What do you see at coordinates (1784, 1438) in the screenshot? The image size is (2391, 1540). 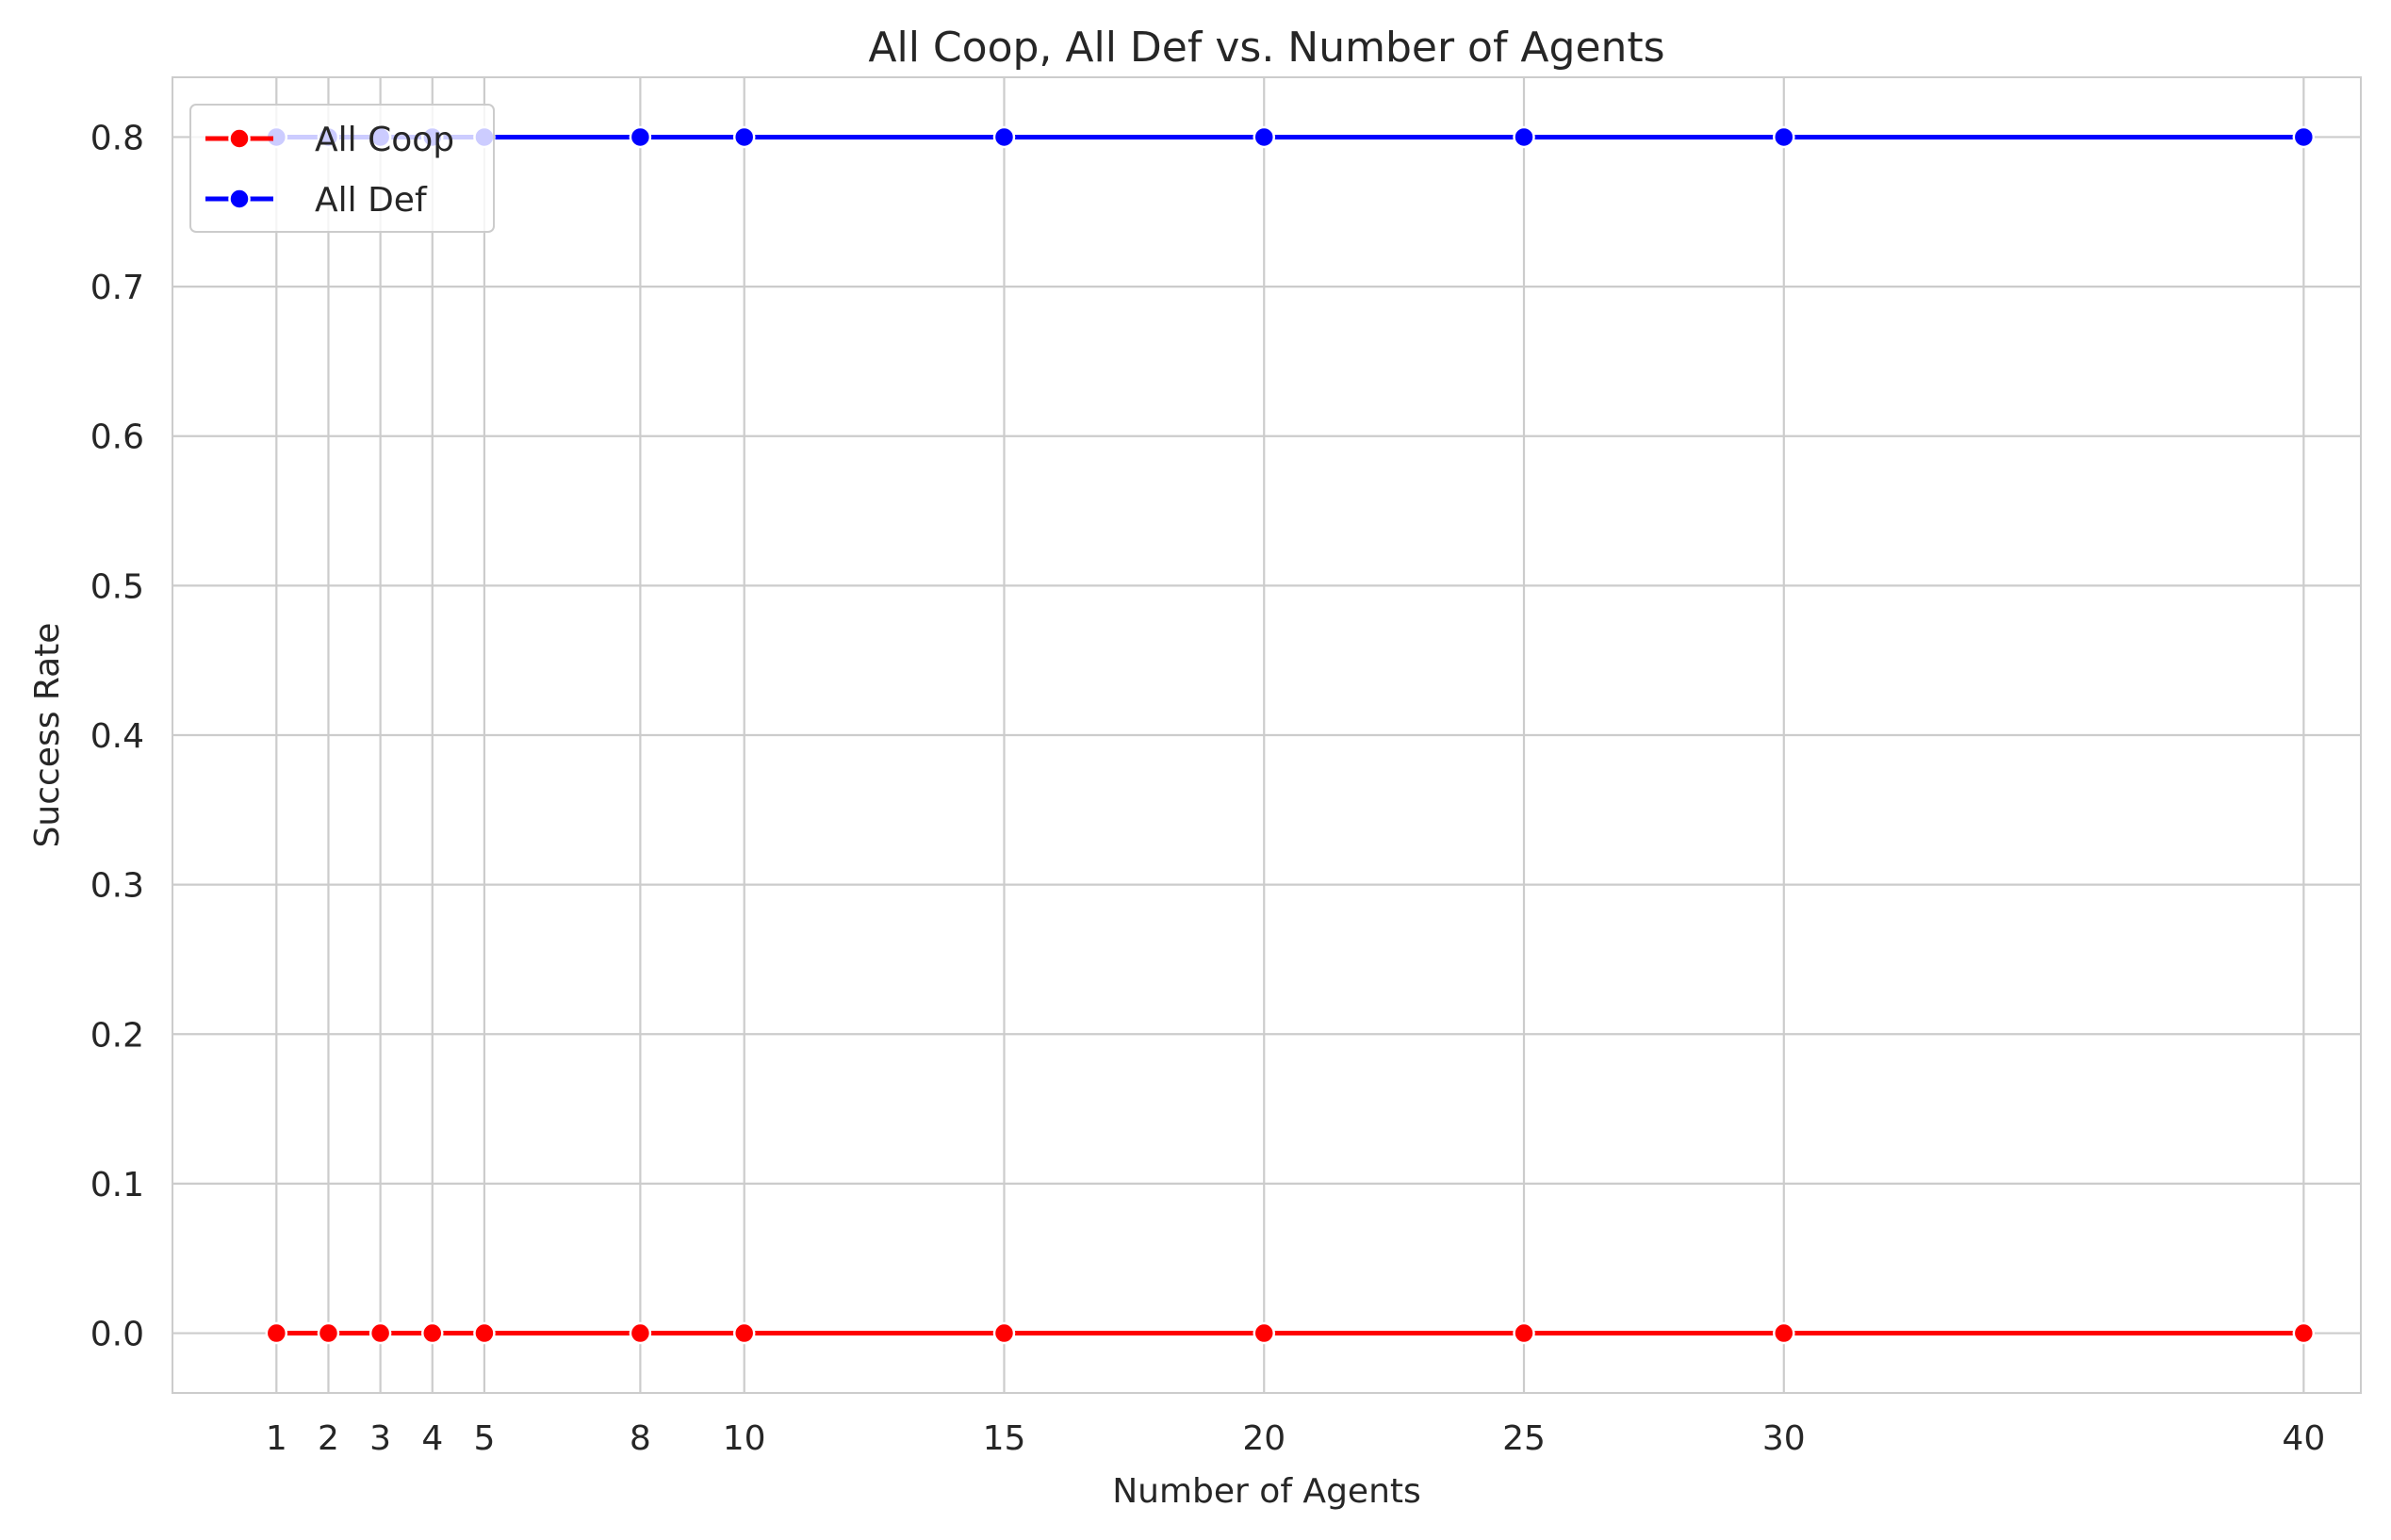 I see `x-tick-label: 30` at bounding box center [1784, 1438].